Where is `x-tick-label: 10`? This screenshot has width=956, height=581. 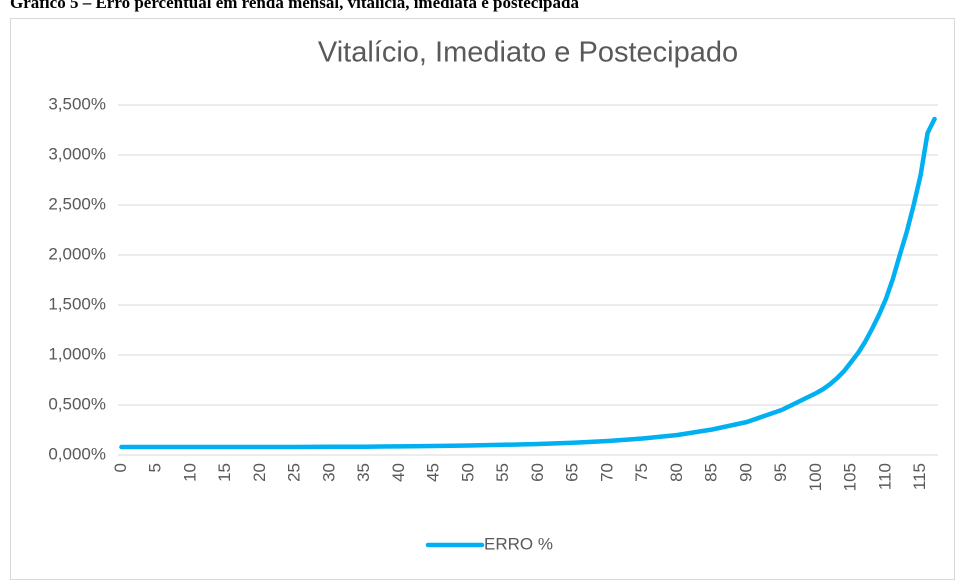
x-tick-label: 10 is located at coordinates (189, 472).